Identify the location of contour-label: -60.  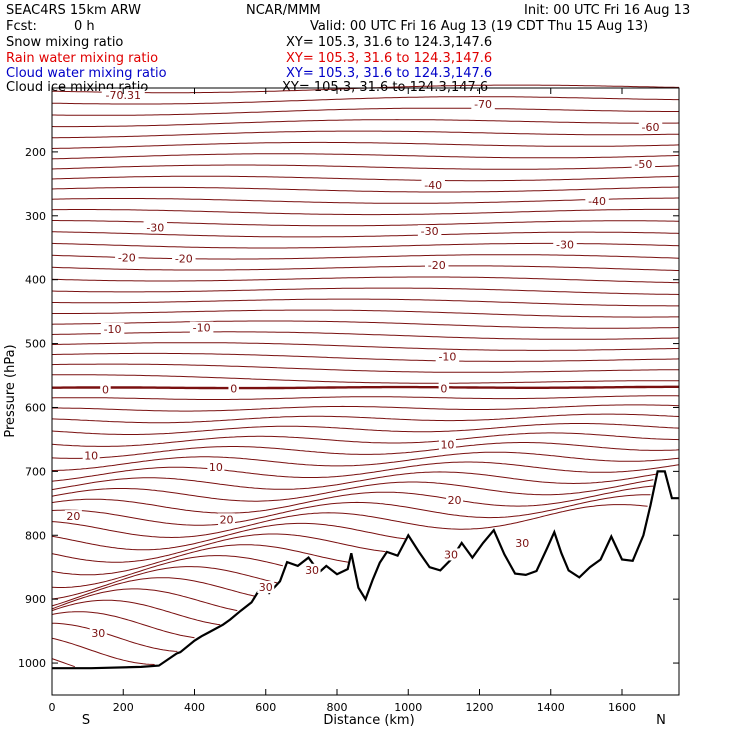
(651, 127).